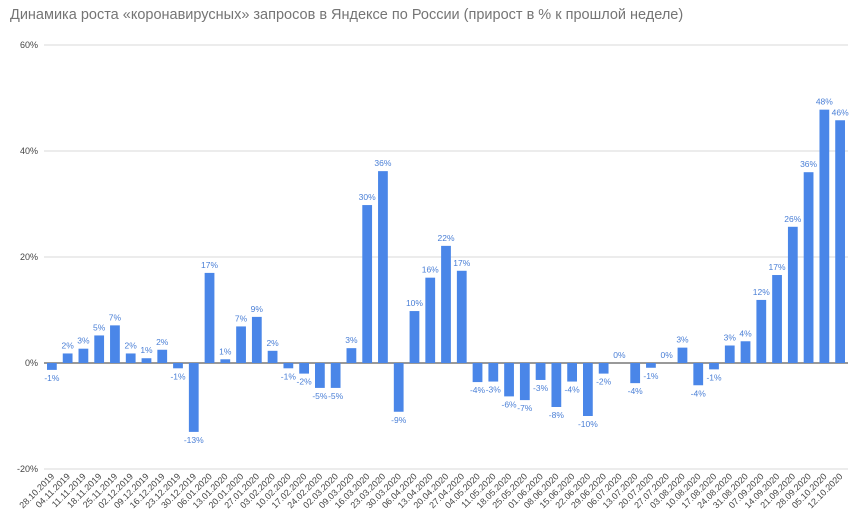 This screenshot has height=517, width=866. Describe the element at coordinates (414, 303) in the screenshot. I see `data-label: 10%` at that location.